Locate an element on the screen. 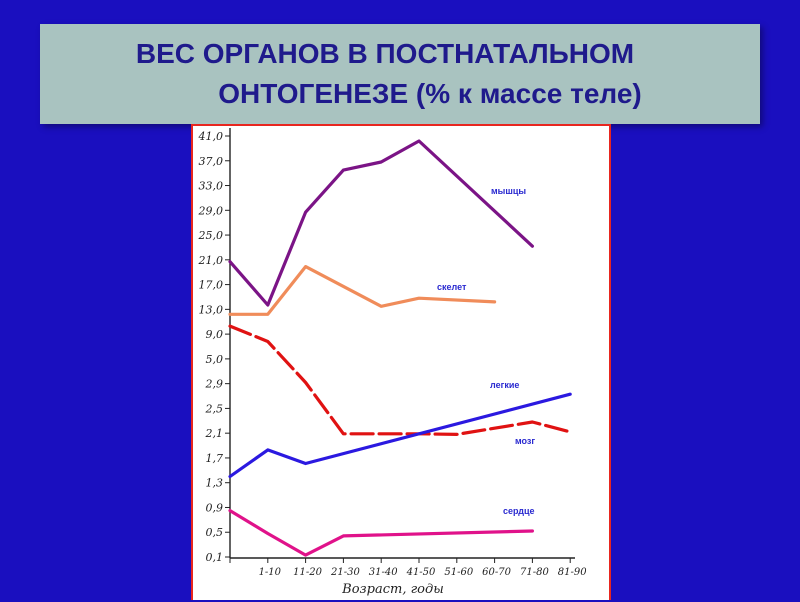 The width and height of the screenshot is (800, 602). x-tick-label: 31-40 is located at coordinates (383, 572).